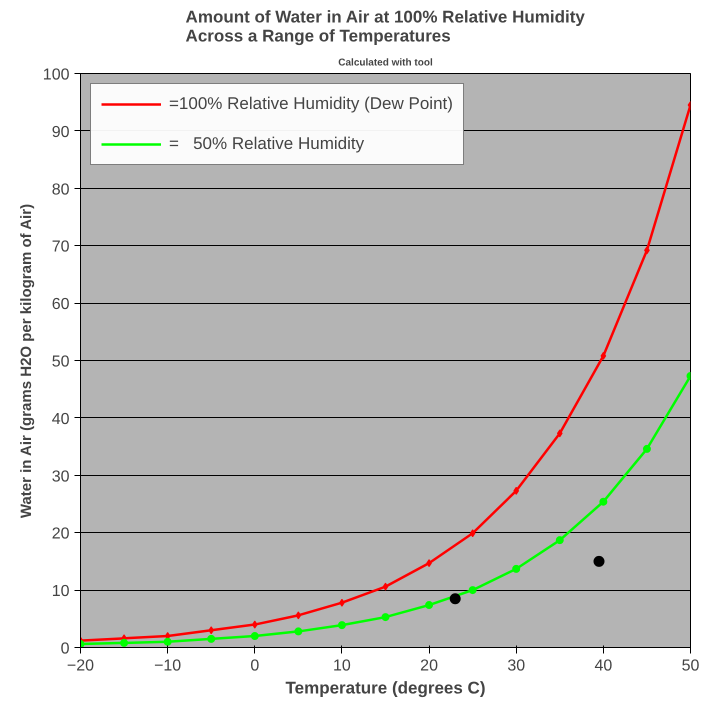  What do you see at coordinates (56, 75) in the screenshot?
I see `y-tick-label: 100` at bounding box center [56, 75].